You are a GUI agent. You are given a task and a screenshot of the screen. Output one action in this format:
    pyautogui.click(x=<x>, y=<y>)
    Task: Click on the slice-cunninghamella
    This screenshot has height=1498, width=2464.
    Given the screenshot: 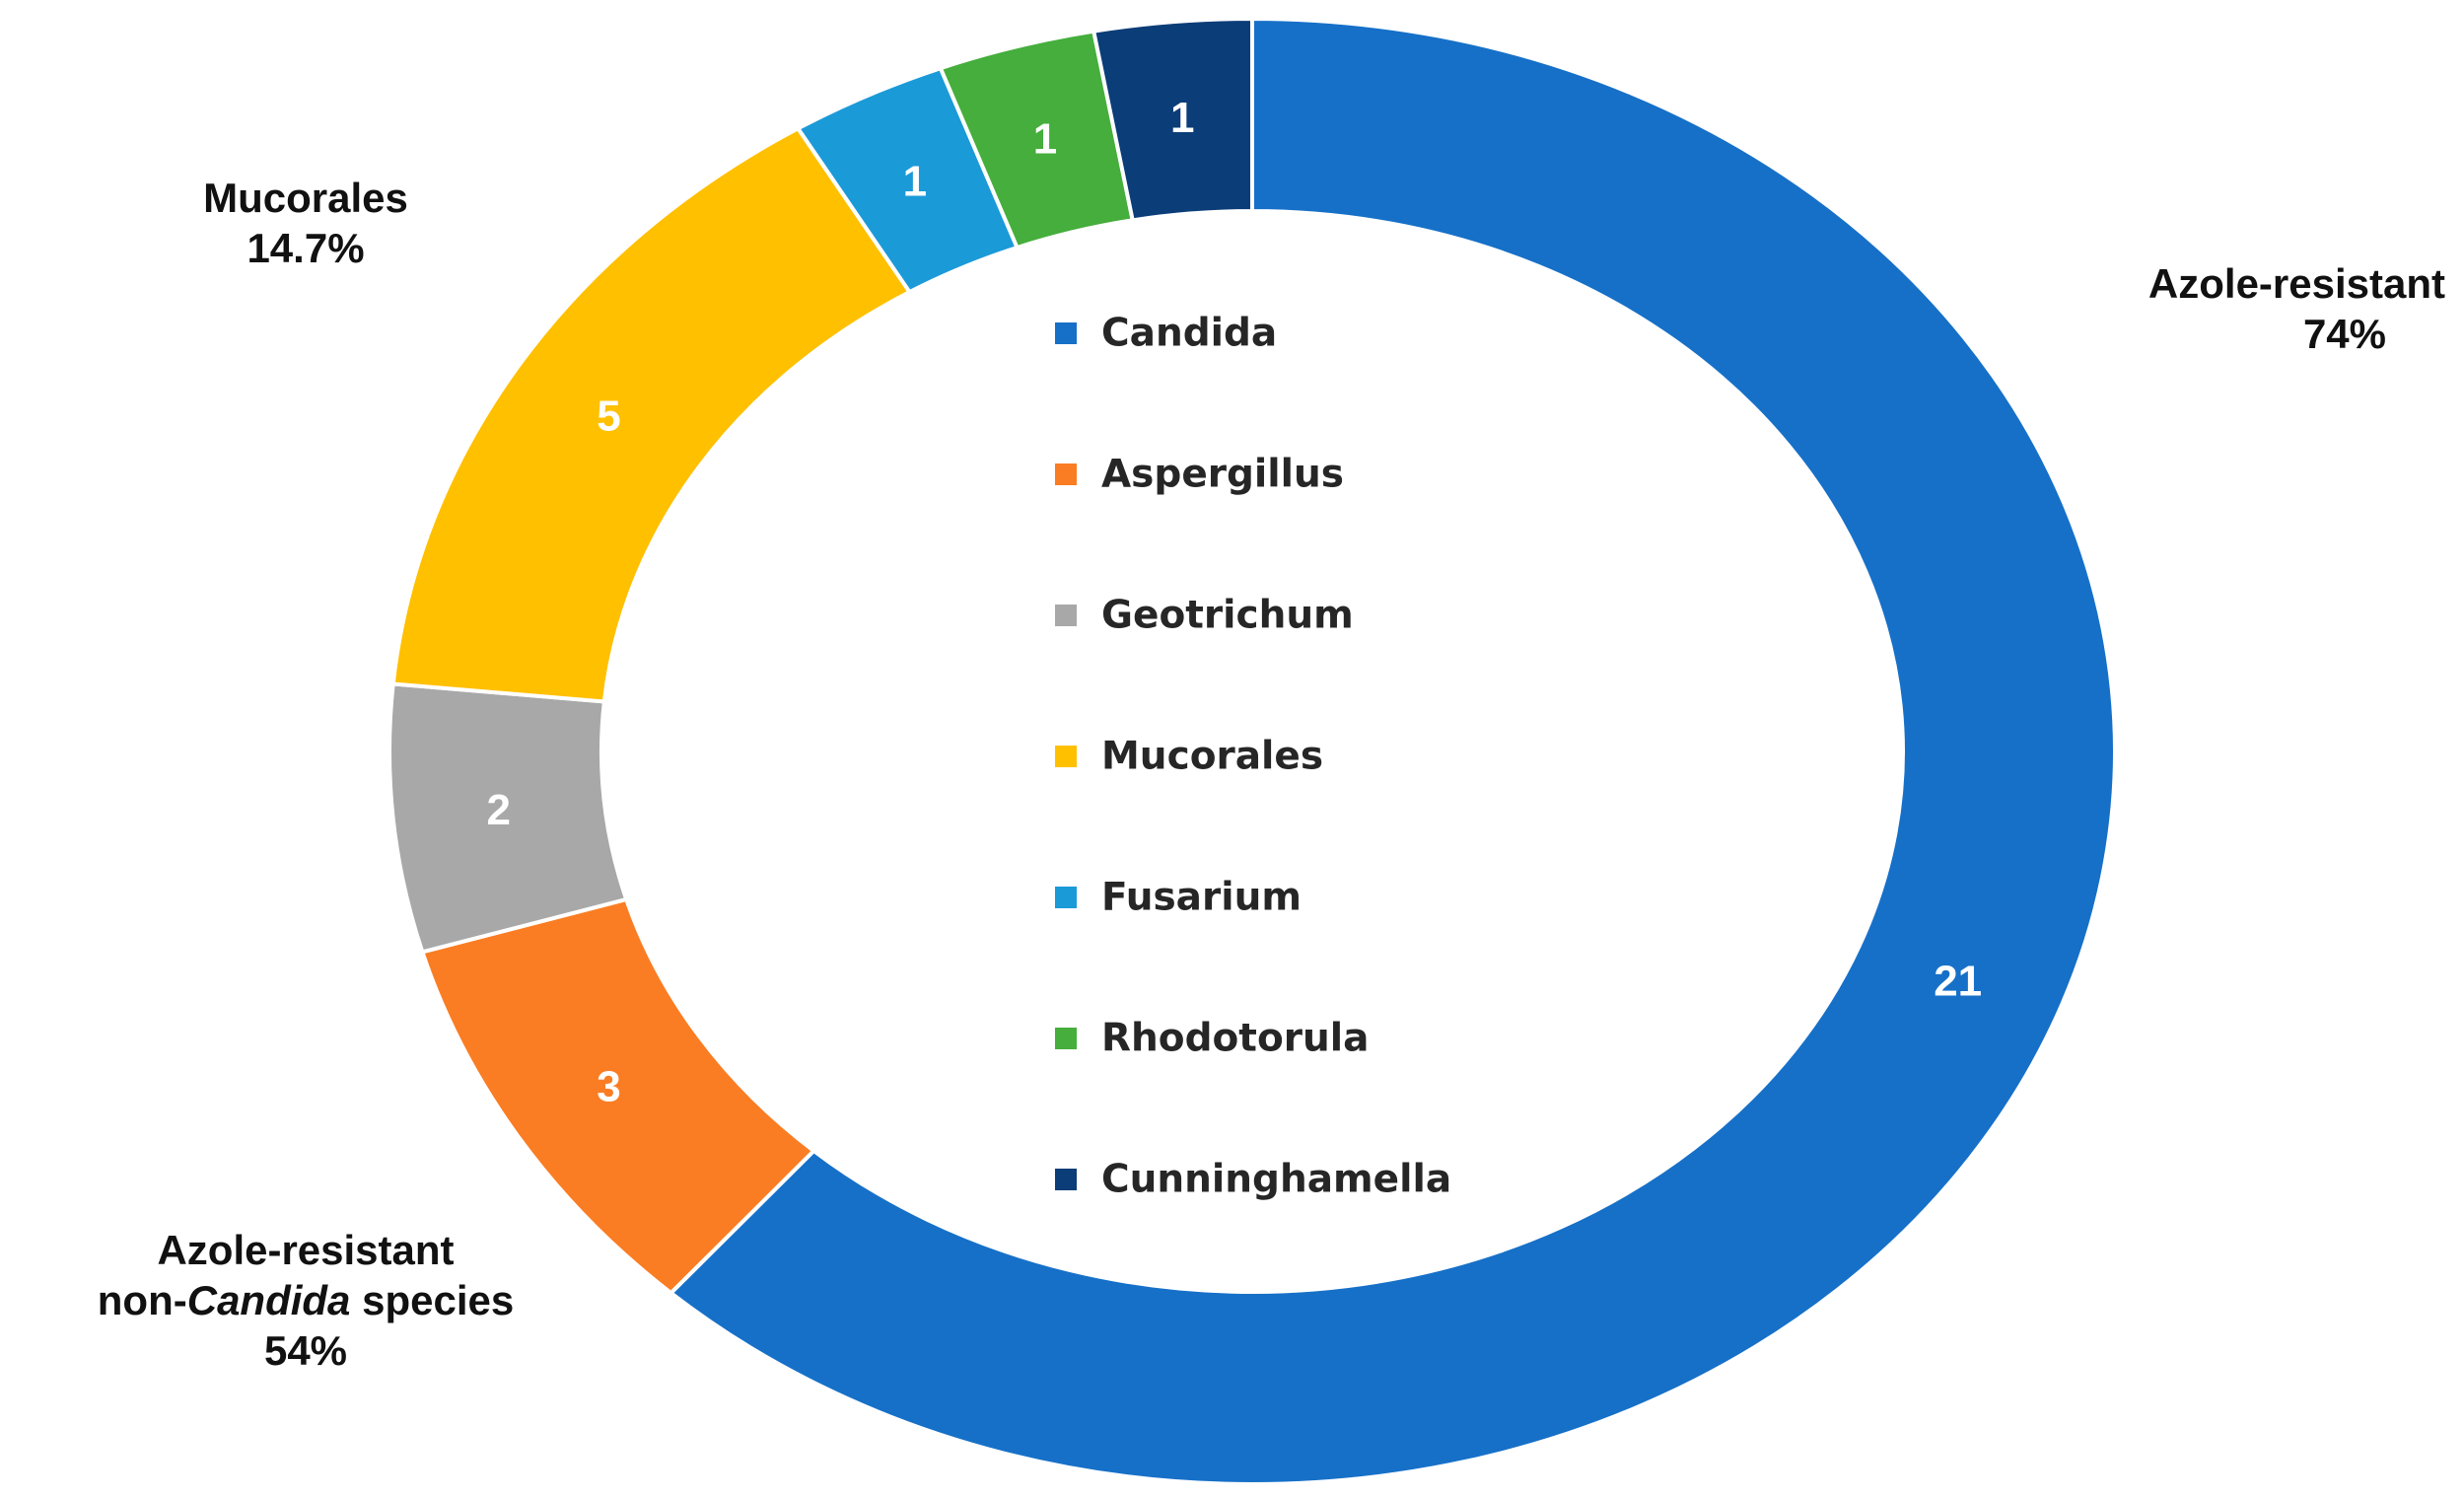 What is the action you would take?
    pyautogui.click(x=1172, y=119)
    